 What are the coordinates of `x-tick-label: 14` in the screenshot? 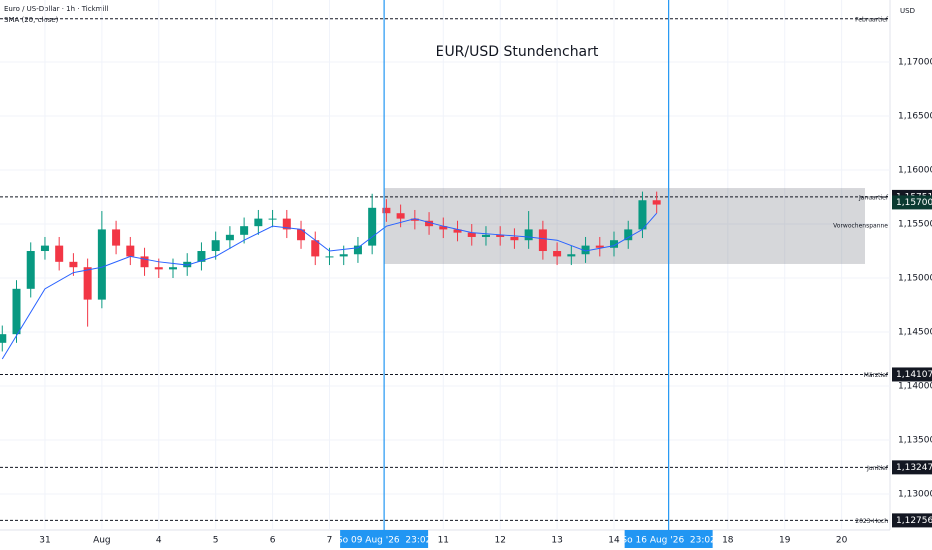 It's located at (614, 541).